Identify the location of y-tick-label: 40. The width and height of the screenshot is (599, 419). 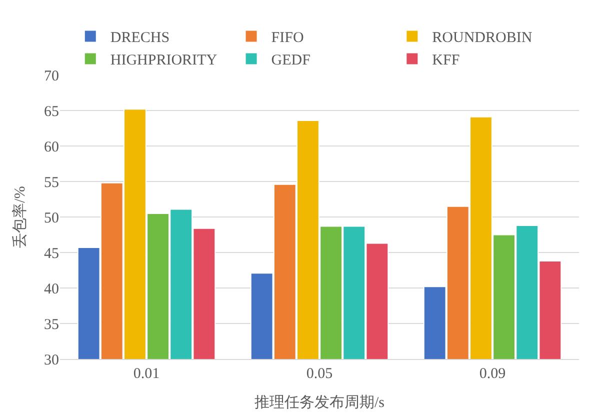
(51, 289).